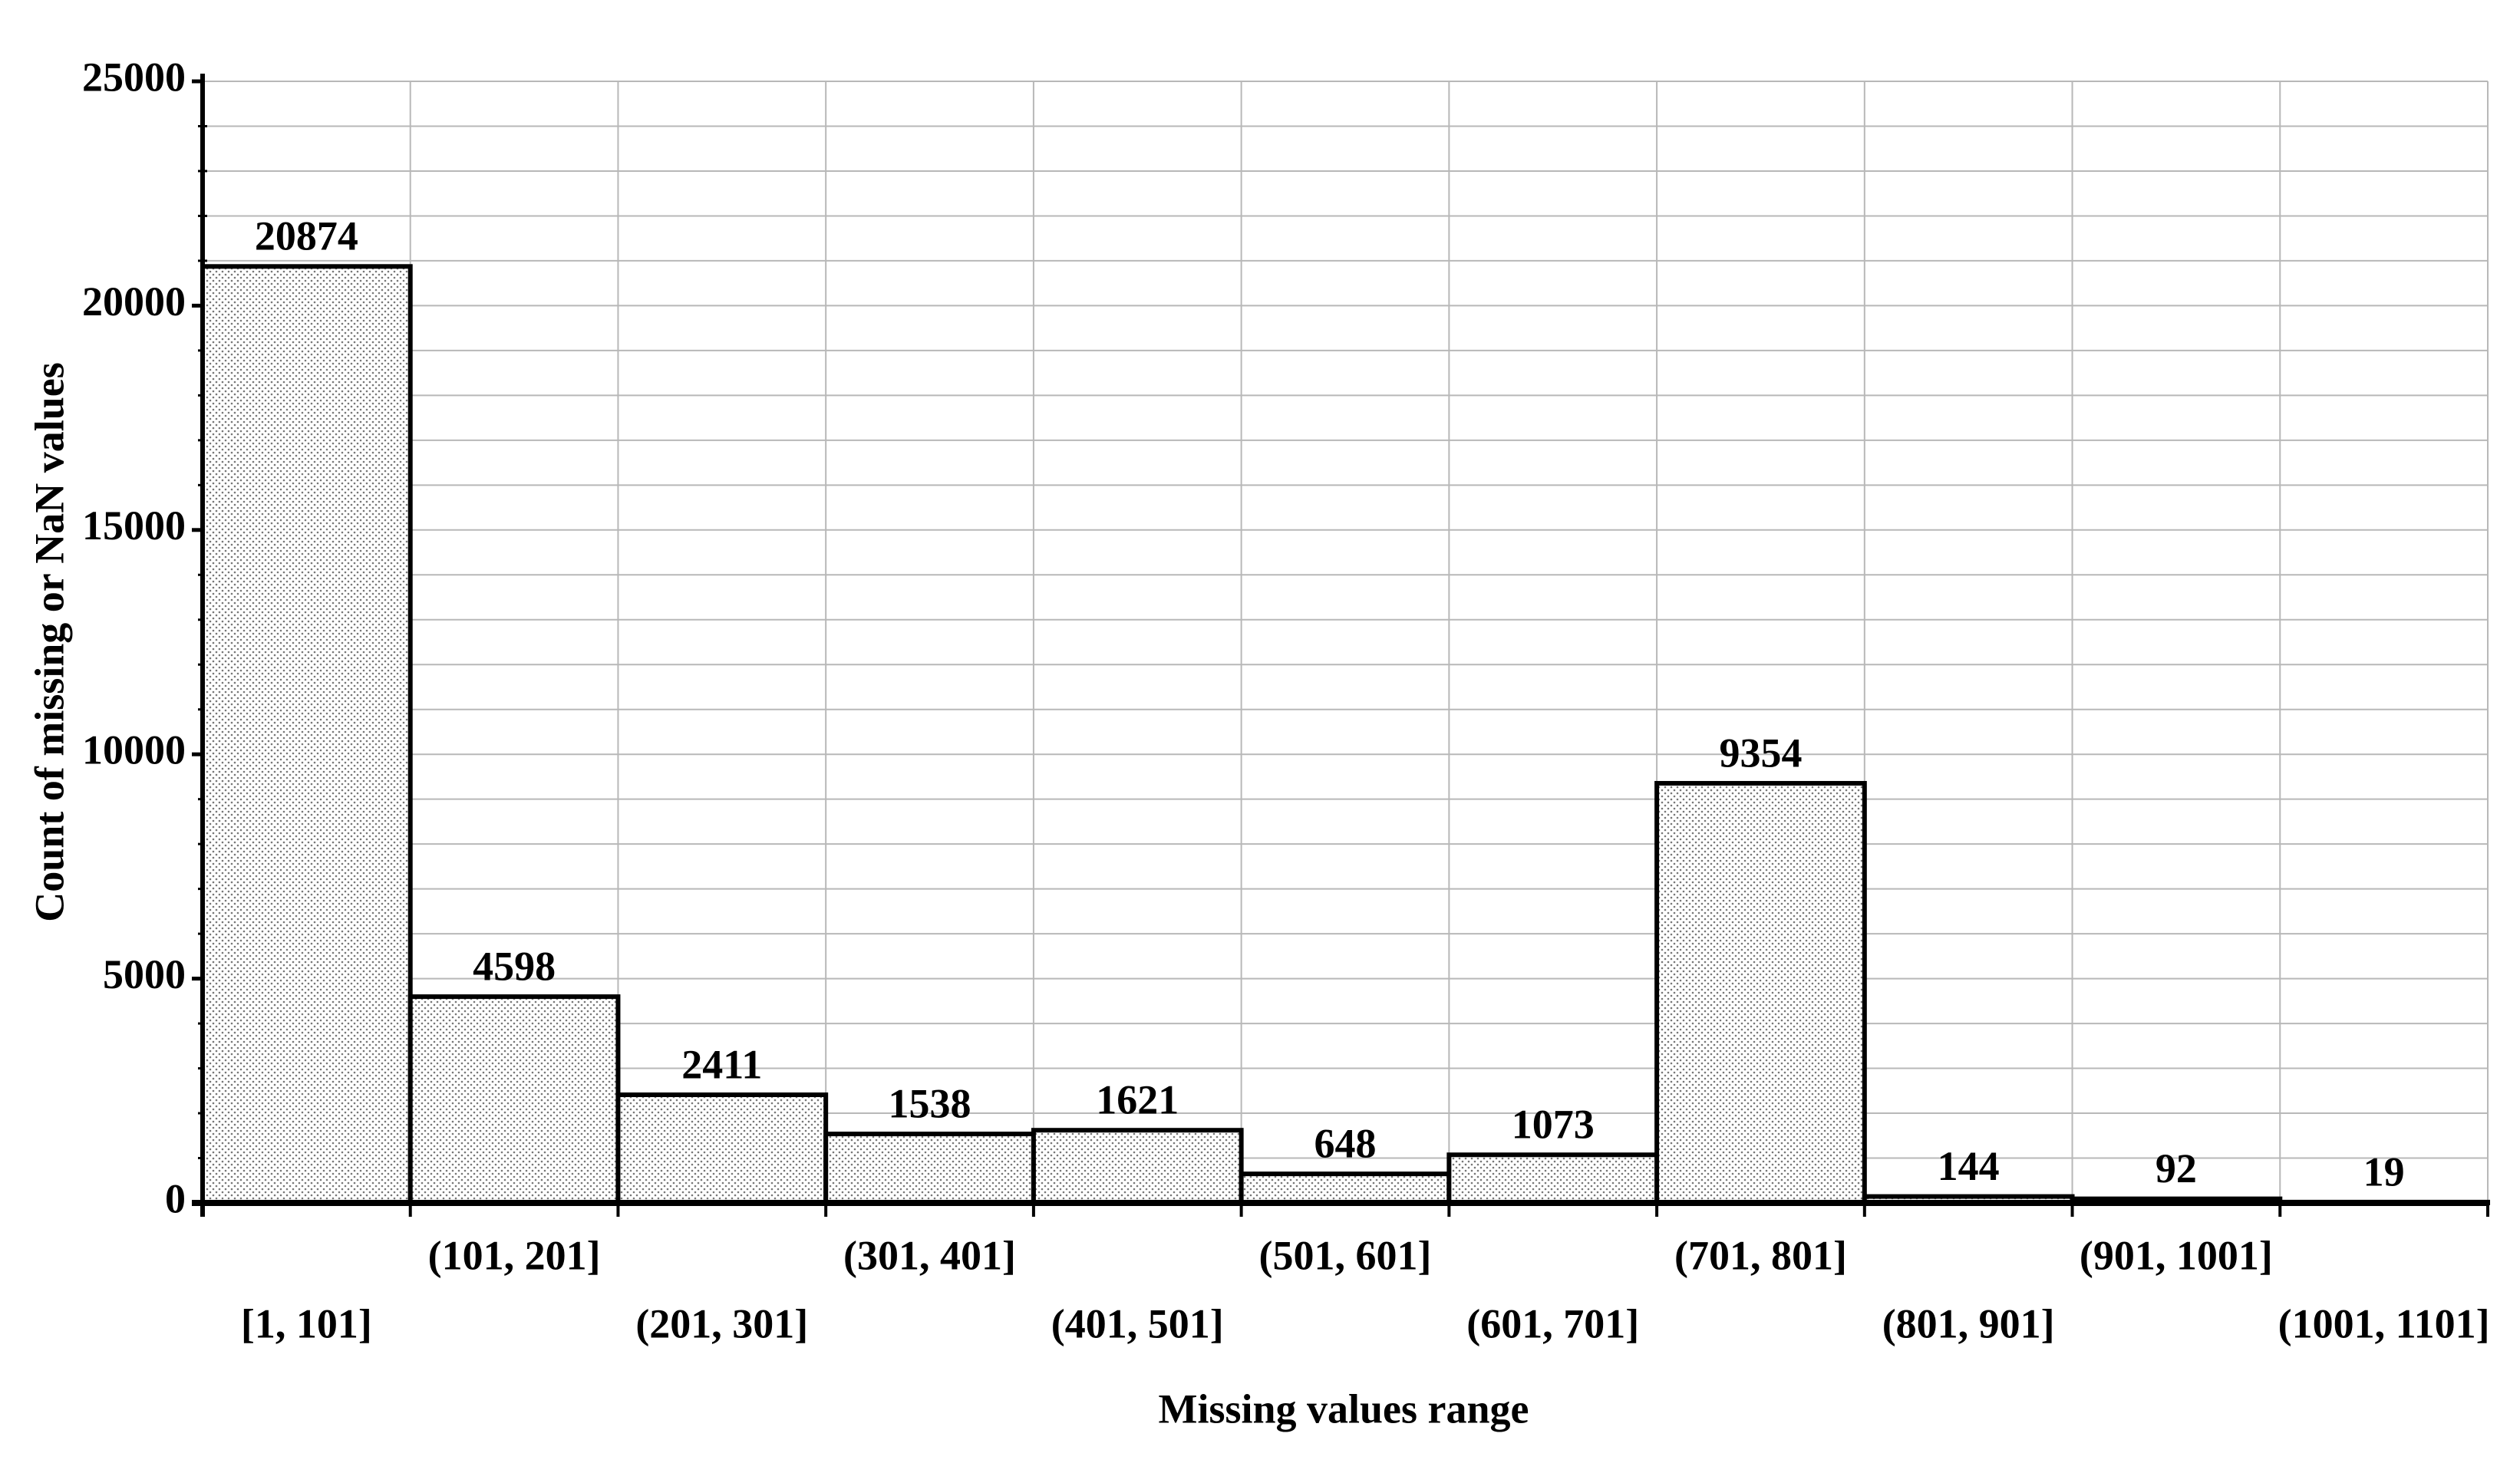 Image resolution: width=2520 pixels, height=1473 pixels. Describe the element at coordinates (1969, 1166) in the screenshot. I see `value-label: 144` at that location.